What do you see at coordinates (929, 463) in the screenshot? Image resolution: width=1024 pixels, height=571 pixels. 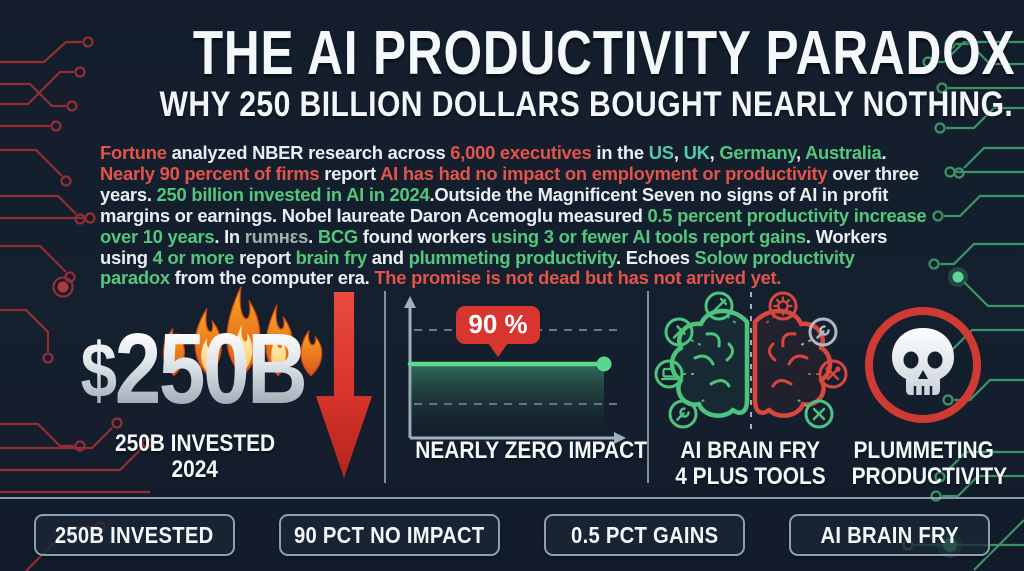 I see `skull-caption: PLUMMETING PRODUCTIVITY` at bounding box center [929, 463].